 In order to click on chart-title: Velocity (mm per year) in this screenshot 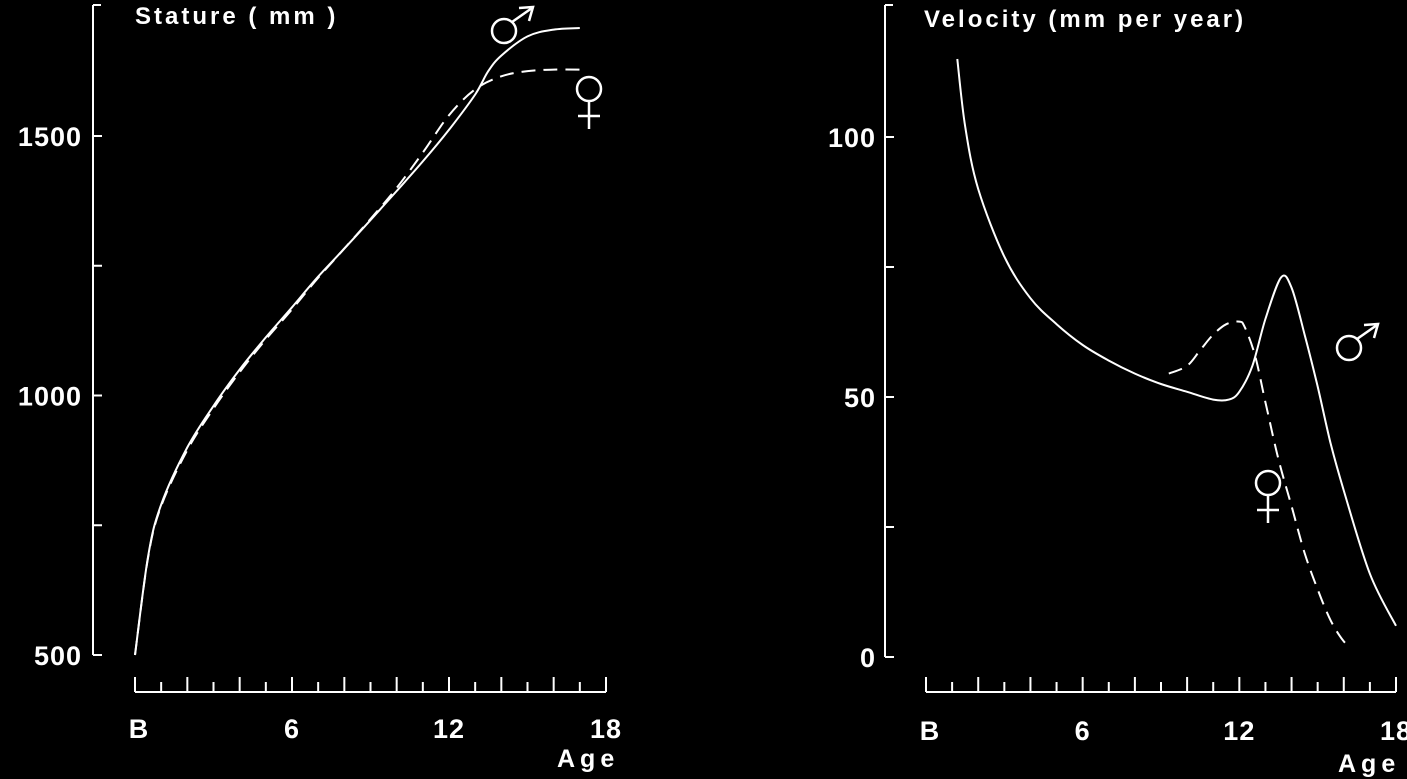, I will do `click(1085, 19)`.